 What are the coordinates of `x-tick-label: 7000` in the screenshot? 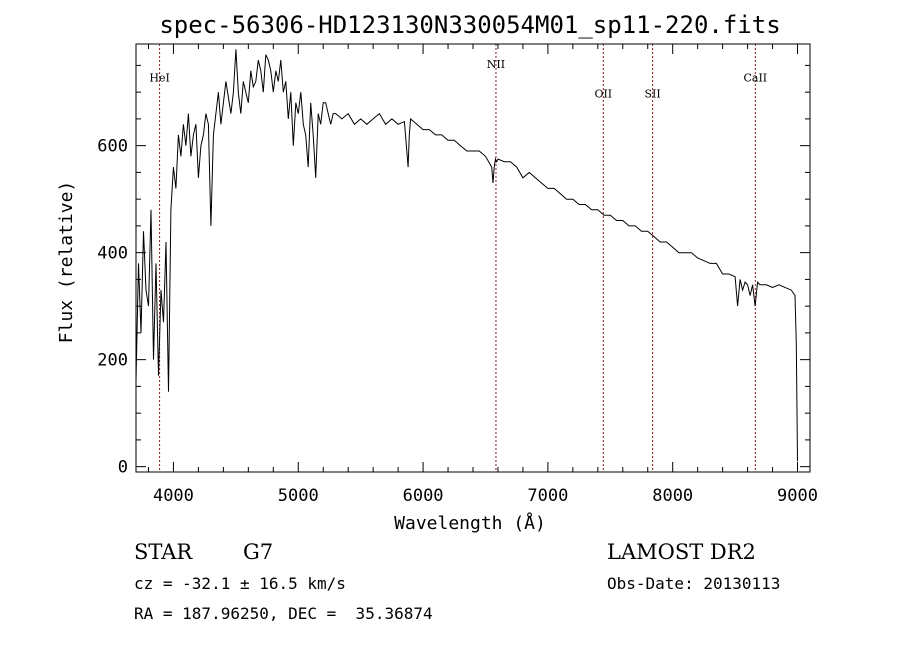 It's located at (547, 496).